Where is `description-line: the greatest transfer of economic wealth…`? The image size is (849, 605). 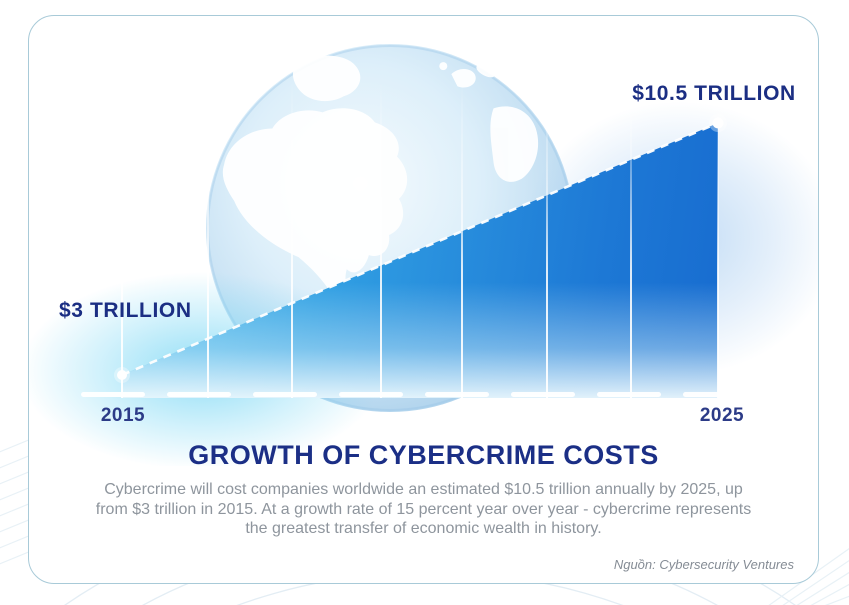
description-line: the greatest transfer of economic wealth… is located at coordinates (423, 528).